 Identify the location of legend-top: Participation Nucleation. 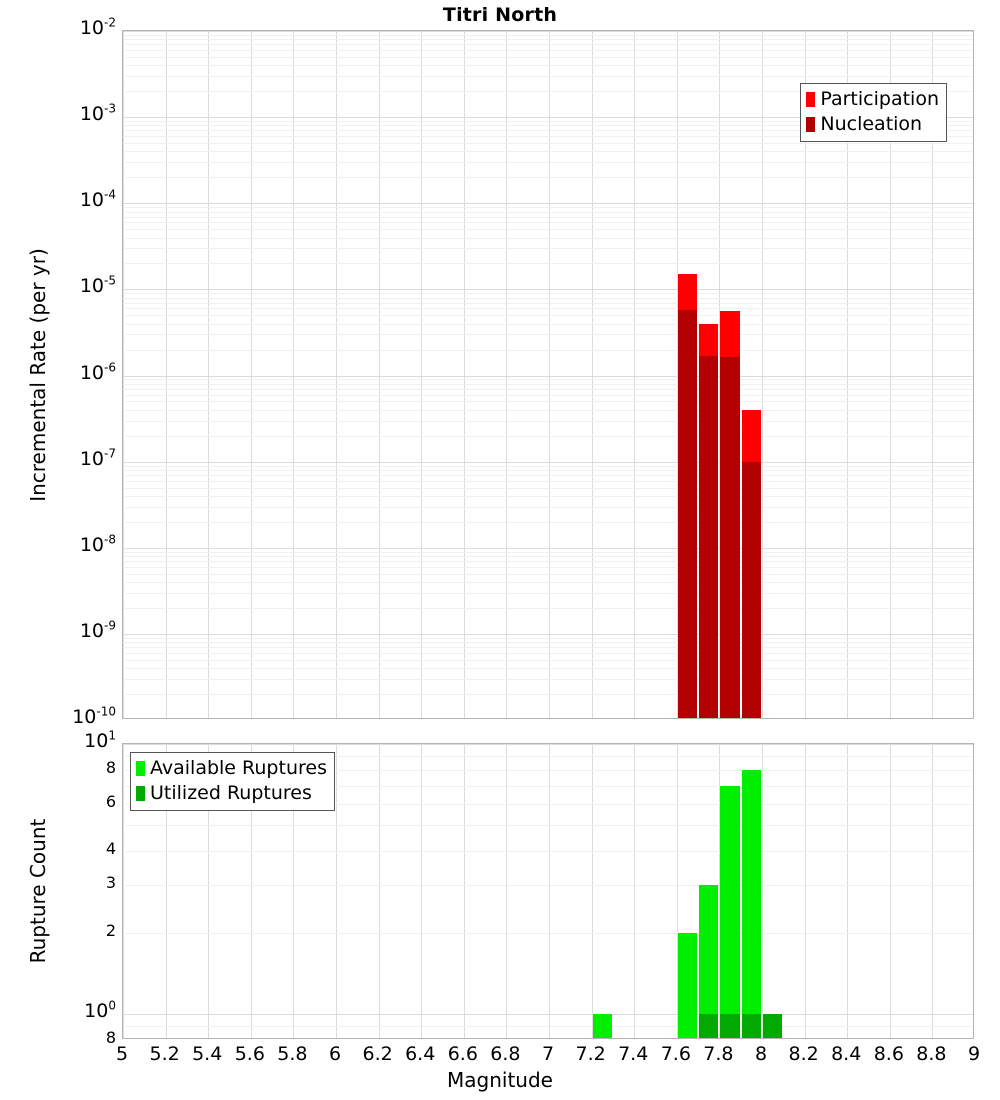
(873, 112).